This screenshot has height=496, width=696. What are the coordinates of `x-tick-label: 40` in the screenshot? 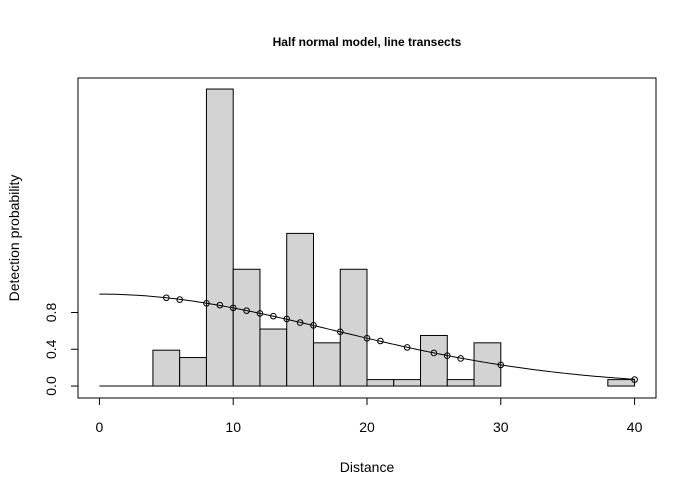 It's located at (635, 427).